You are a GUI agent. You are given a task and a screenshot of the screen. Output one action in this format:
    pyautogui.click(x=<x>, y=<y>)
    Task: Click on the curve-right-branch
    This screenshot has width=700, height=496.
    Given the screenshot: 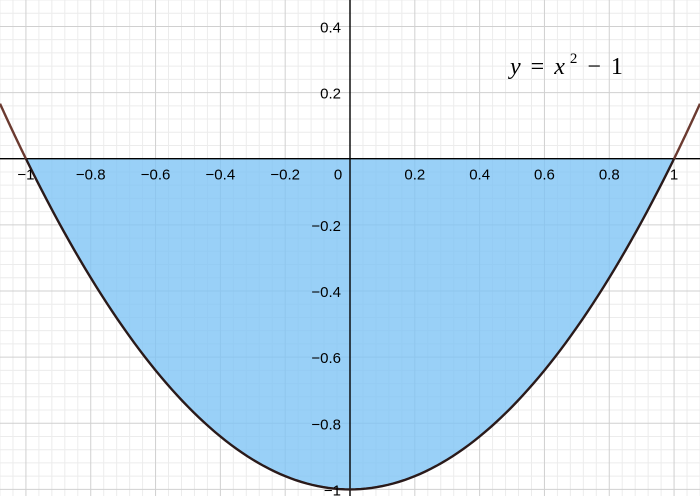 What is the action you would take?
    pyautogui.click(x=686, y=131)
    